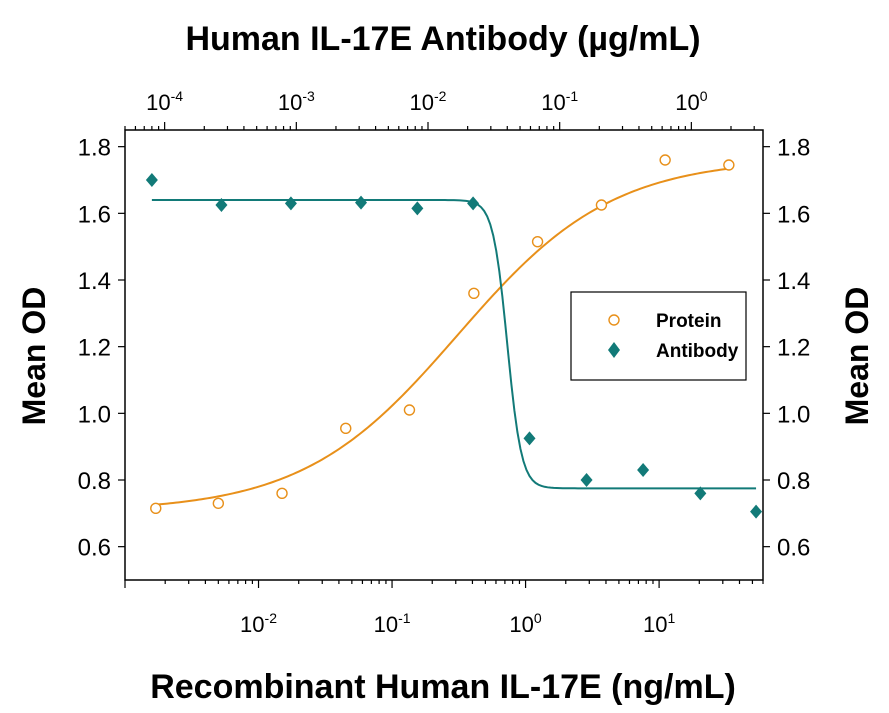  I want to click on legend-antibody-marker, so click(614, 350).